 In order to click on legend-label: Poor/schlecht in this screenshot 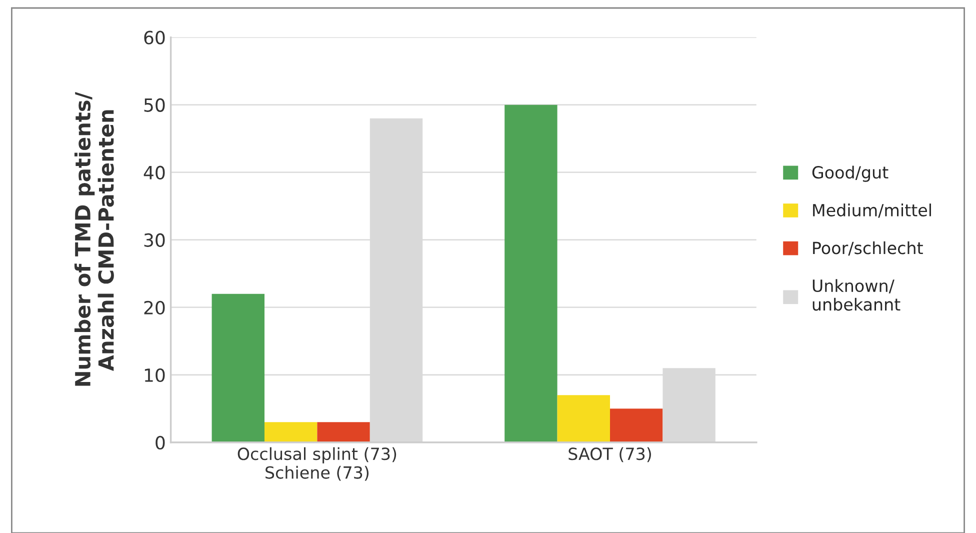, I will do `click(868, 248)`.